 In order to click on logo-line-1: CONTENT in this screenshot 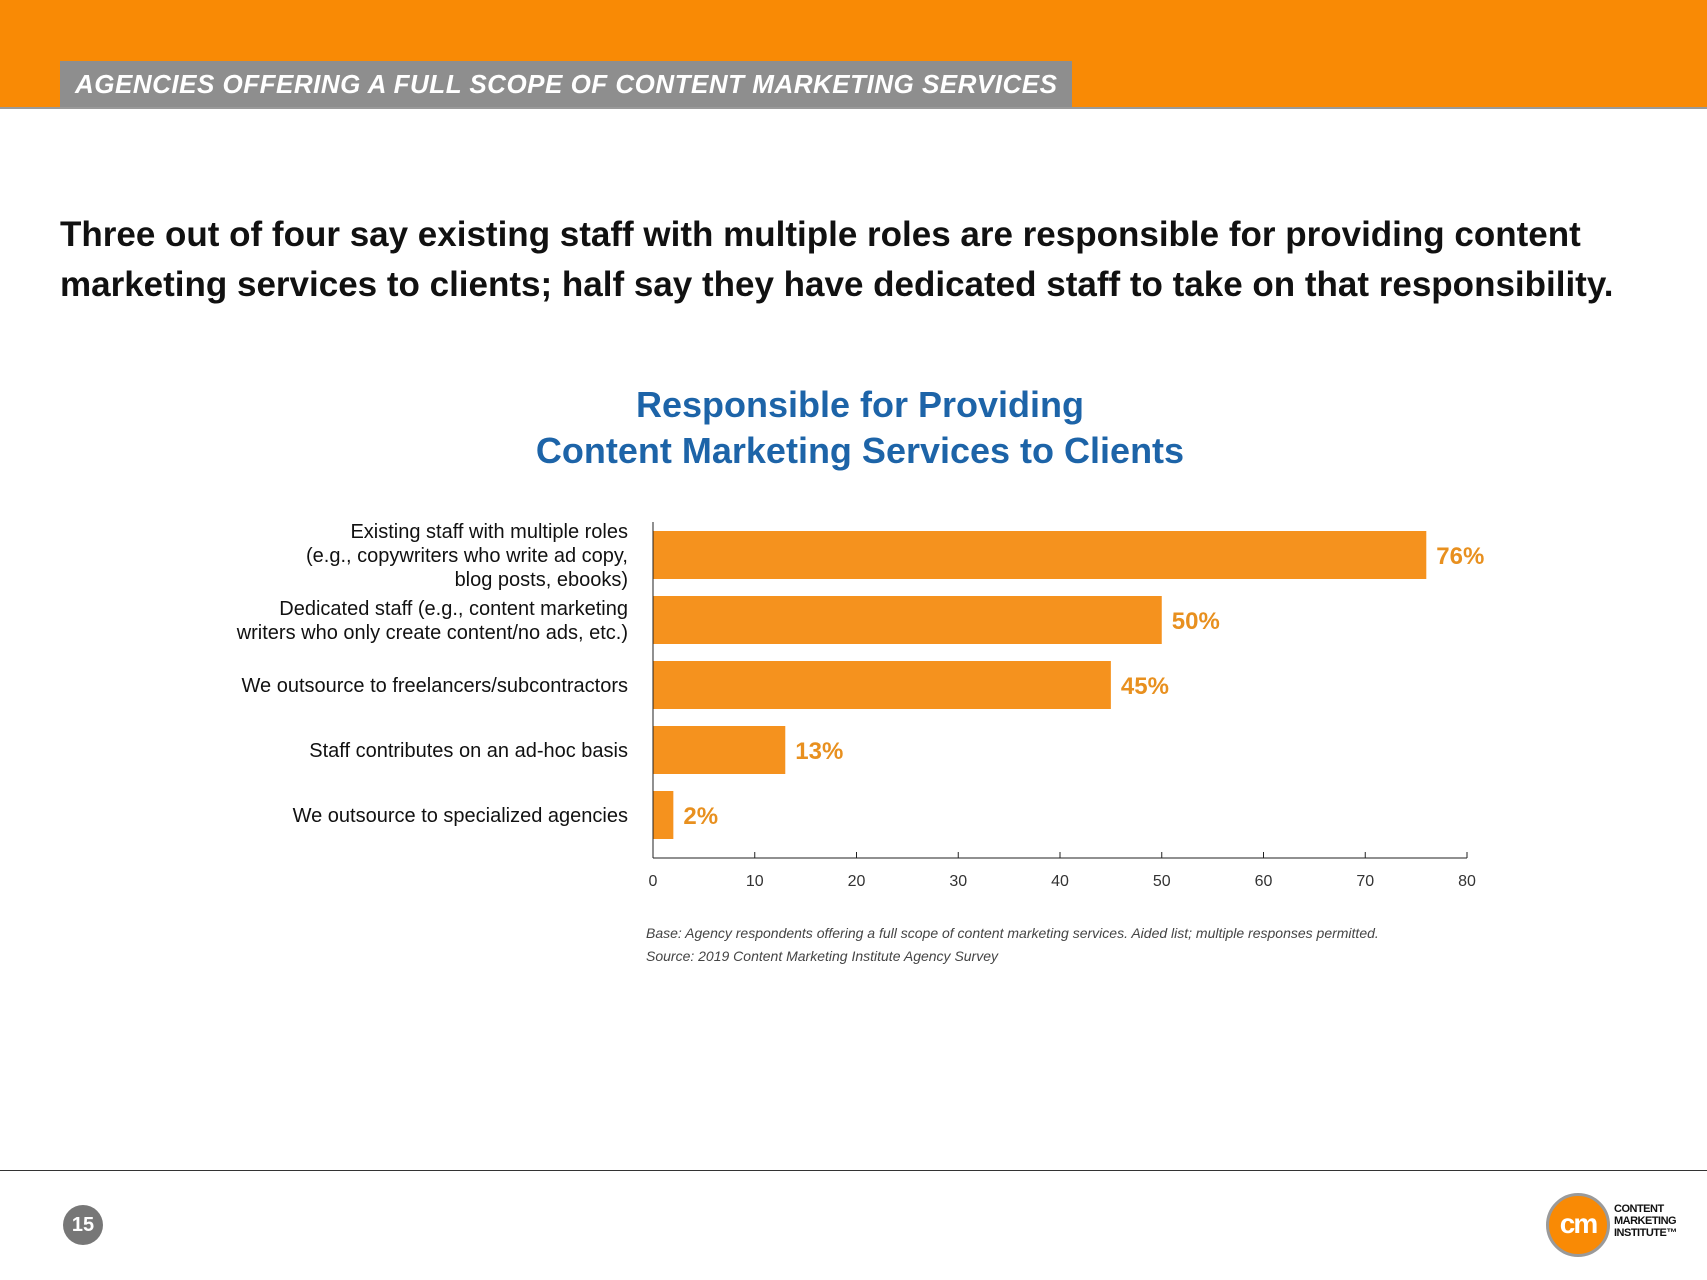, I will do `click(1639, 1209)`.